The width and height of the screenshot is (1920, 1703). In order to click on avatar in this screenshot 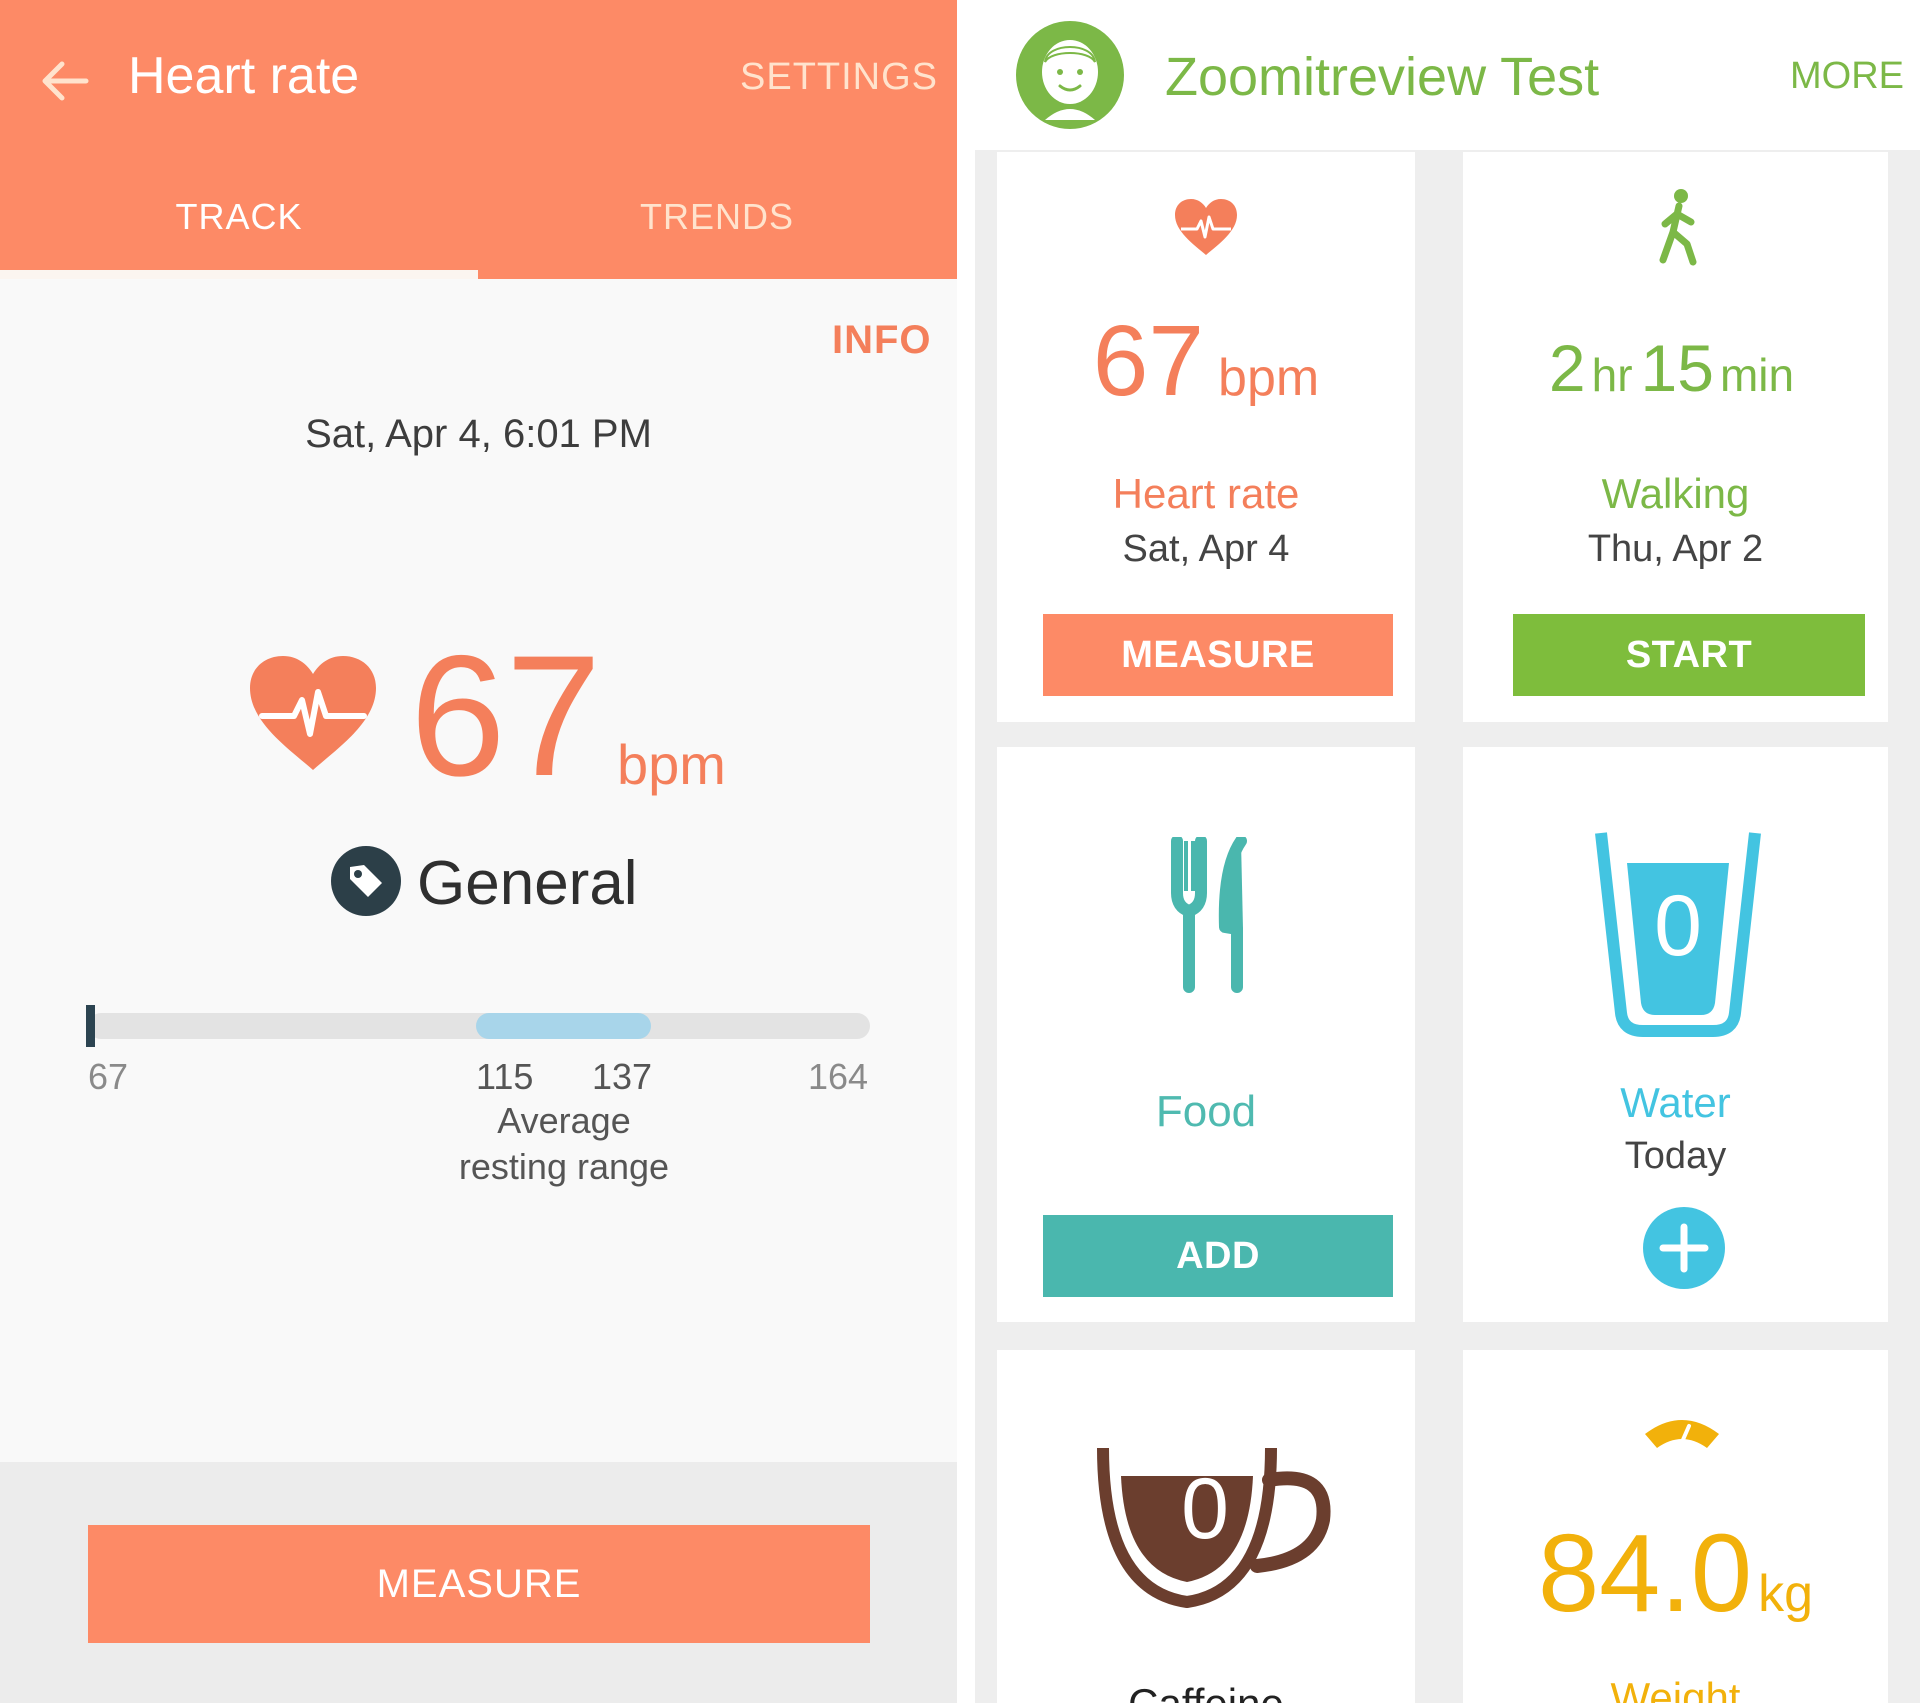, I will do `click(1070, 75)`.